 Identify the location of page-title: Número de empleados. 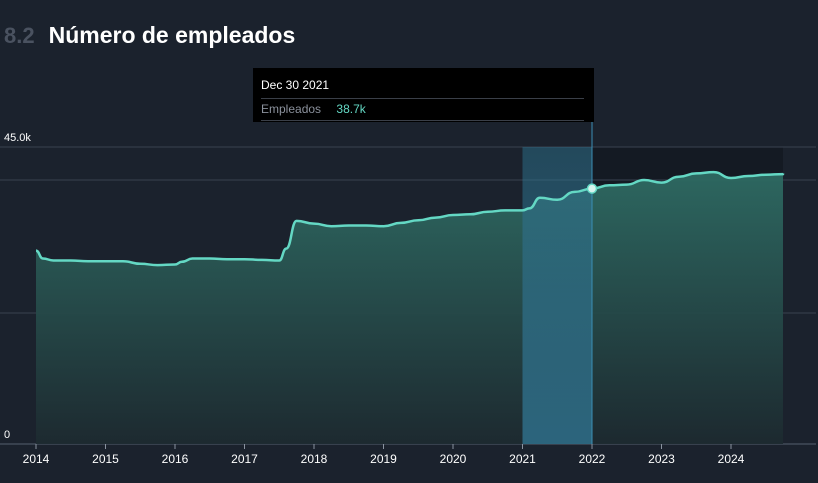
(172, 35).